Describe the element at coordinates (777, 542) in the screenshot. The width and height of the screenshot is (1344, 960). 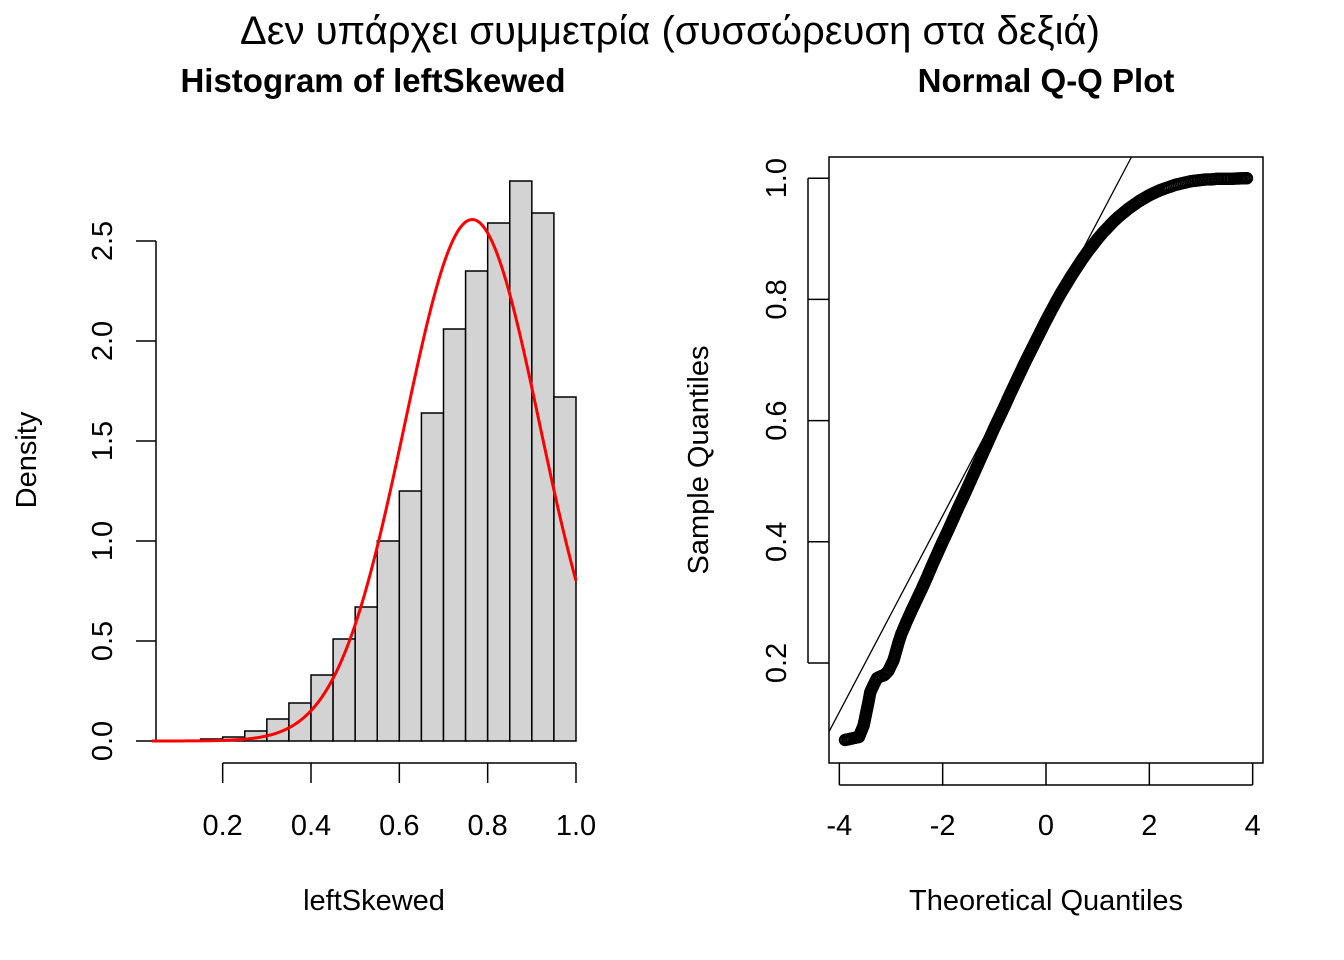
I see `qq-y-tick-label: 0.4` at that location.